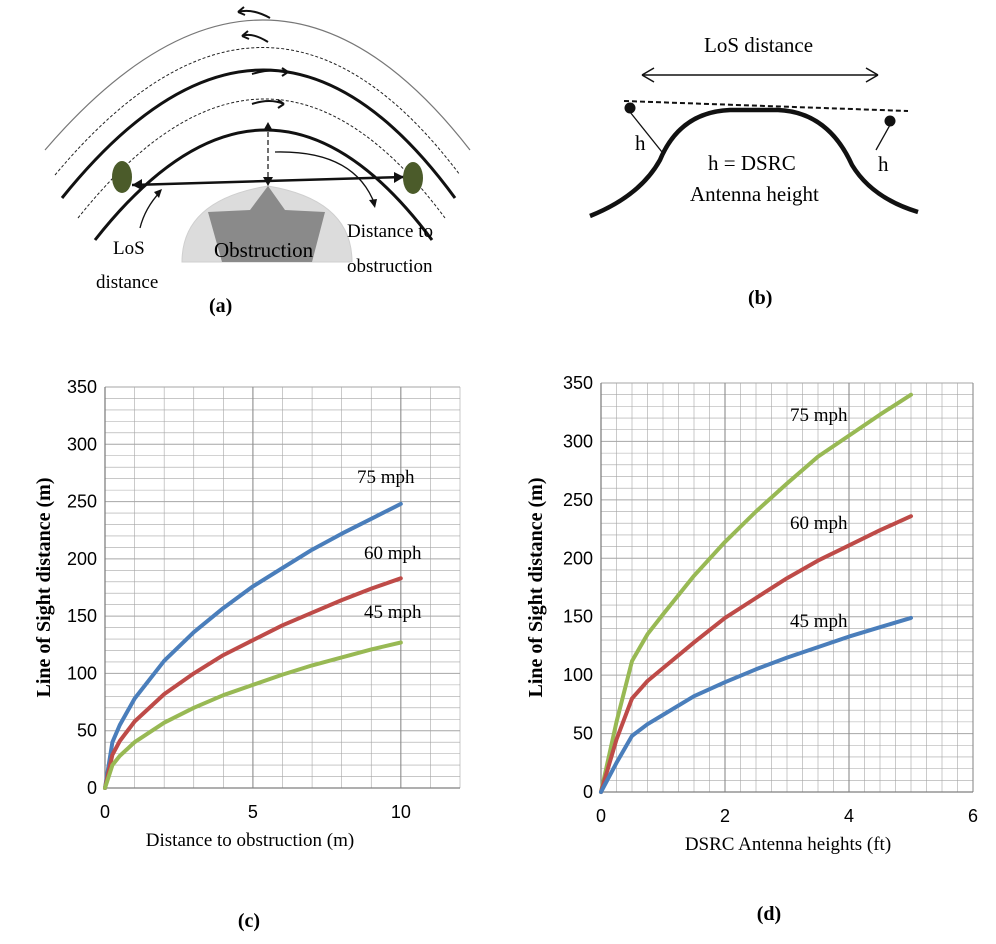 The width and height of the screenshot is (996, 944). I want to click on x-tick-label: 4, so click(849, 816).